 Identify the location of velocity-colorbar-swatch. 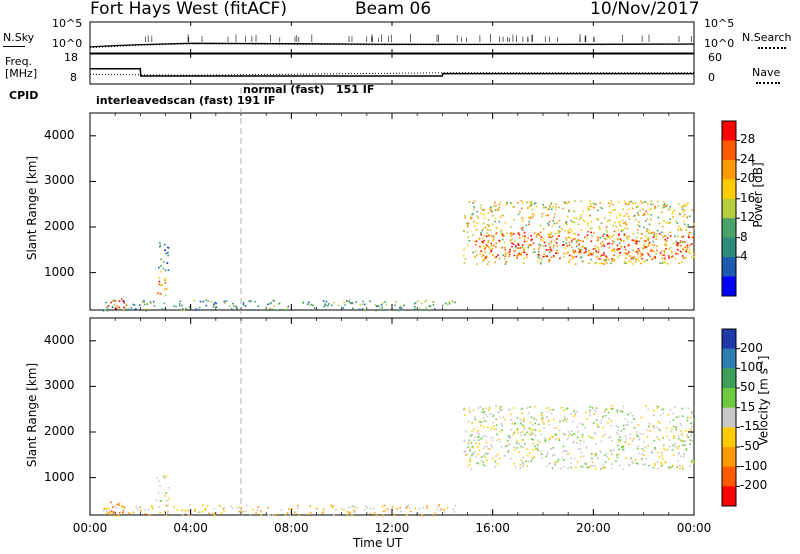
(729, 476).